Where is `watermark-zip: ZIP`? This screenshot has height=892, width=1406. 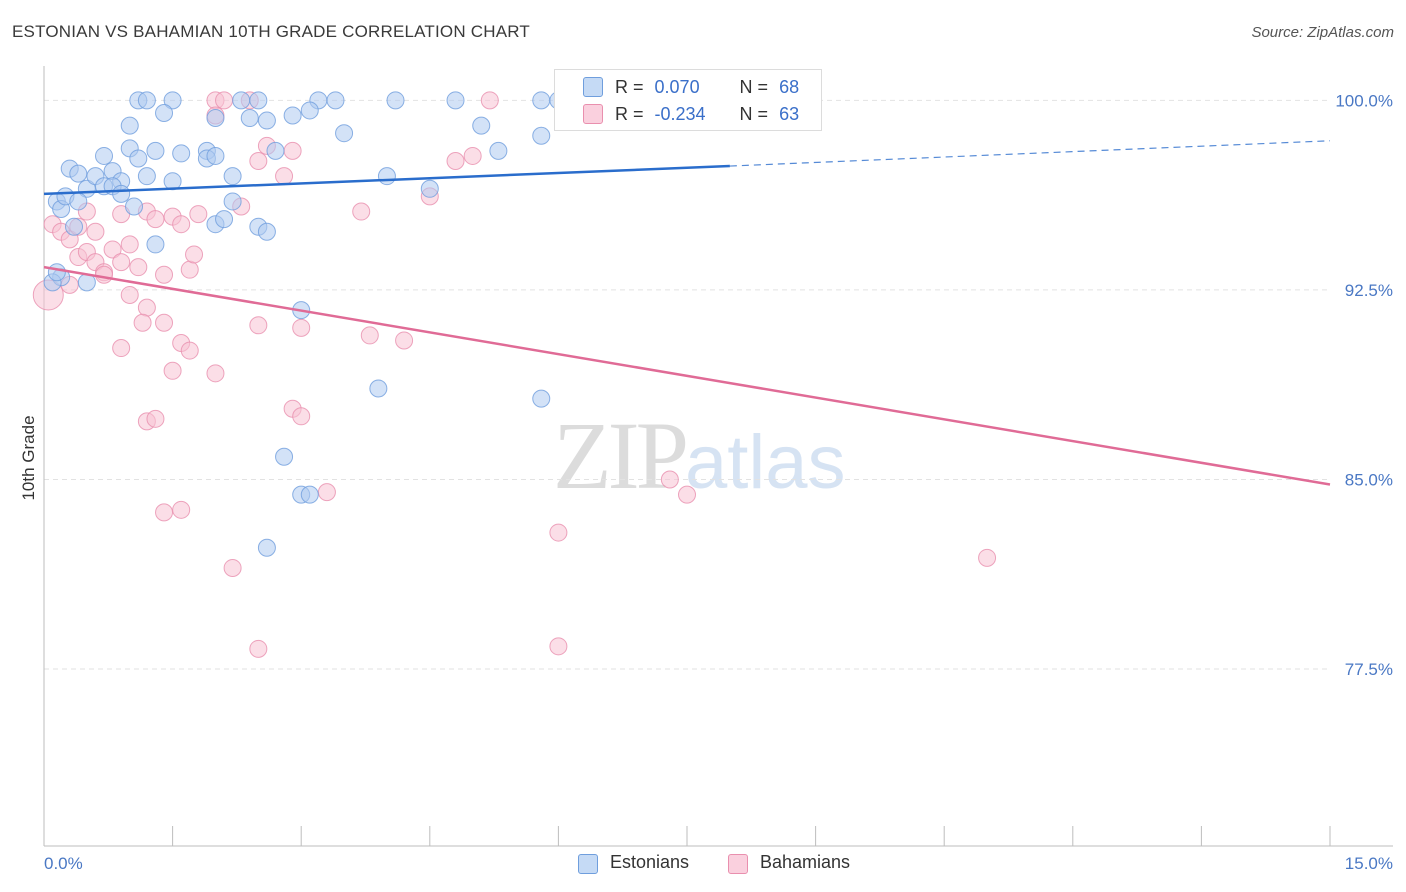
watermark-zip: ZIP is located at coordinates (621, 455).